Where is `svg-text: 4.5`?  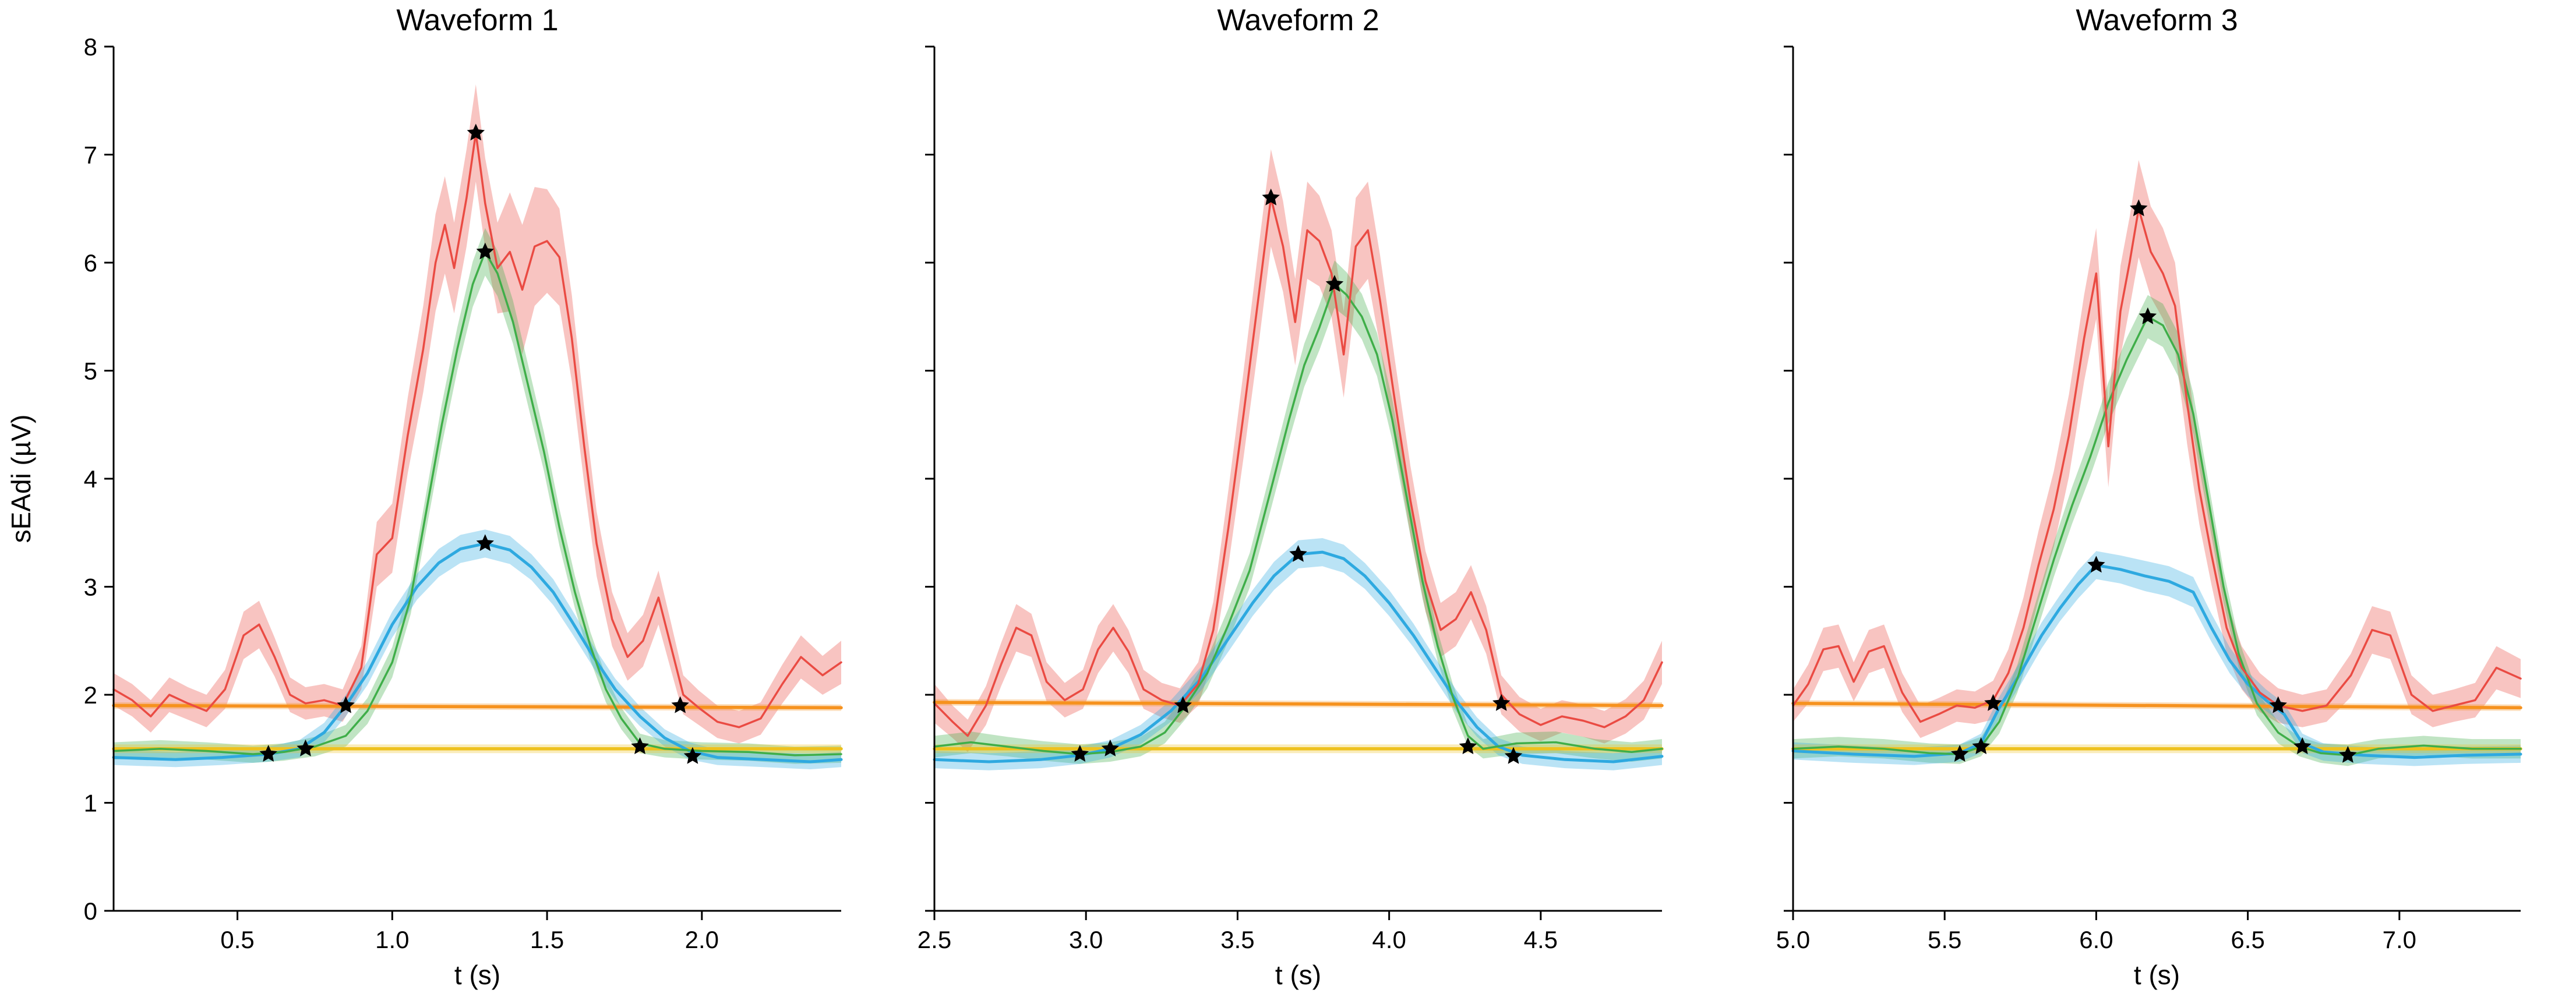
svg-text: 4.5 is located at coordinates (1541, 939).